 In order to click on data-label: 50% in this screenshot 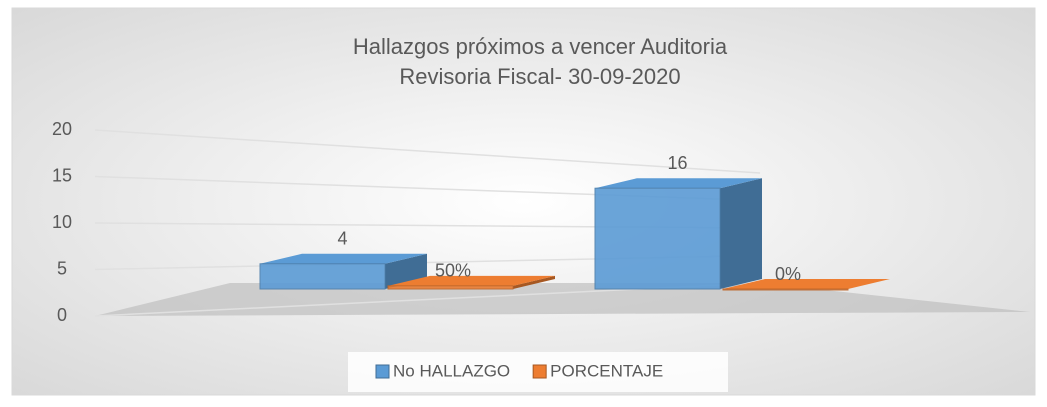, I will do `click(453, 271)`.